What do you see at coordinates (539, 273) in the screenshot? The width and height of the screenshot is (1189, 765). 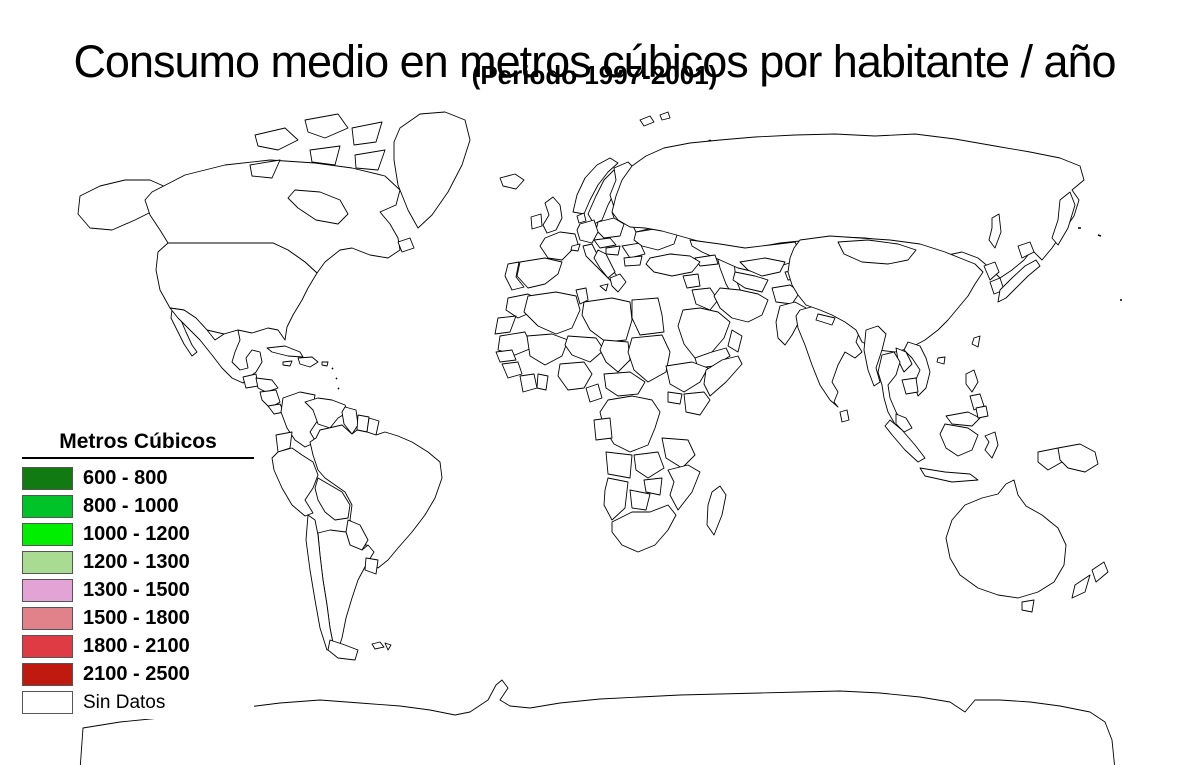 I see `region-spain` at bounding box center [539, 273].